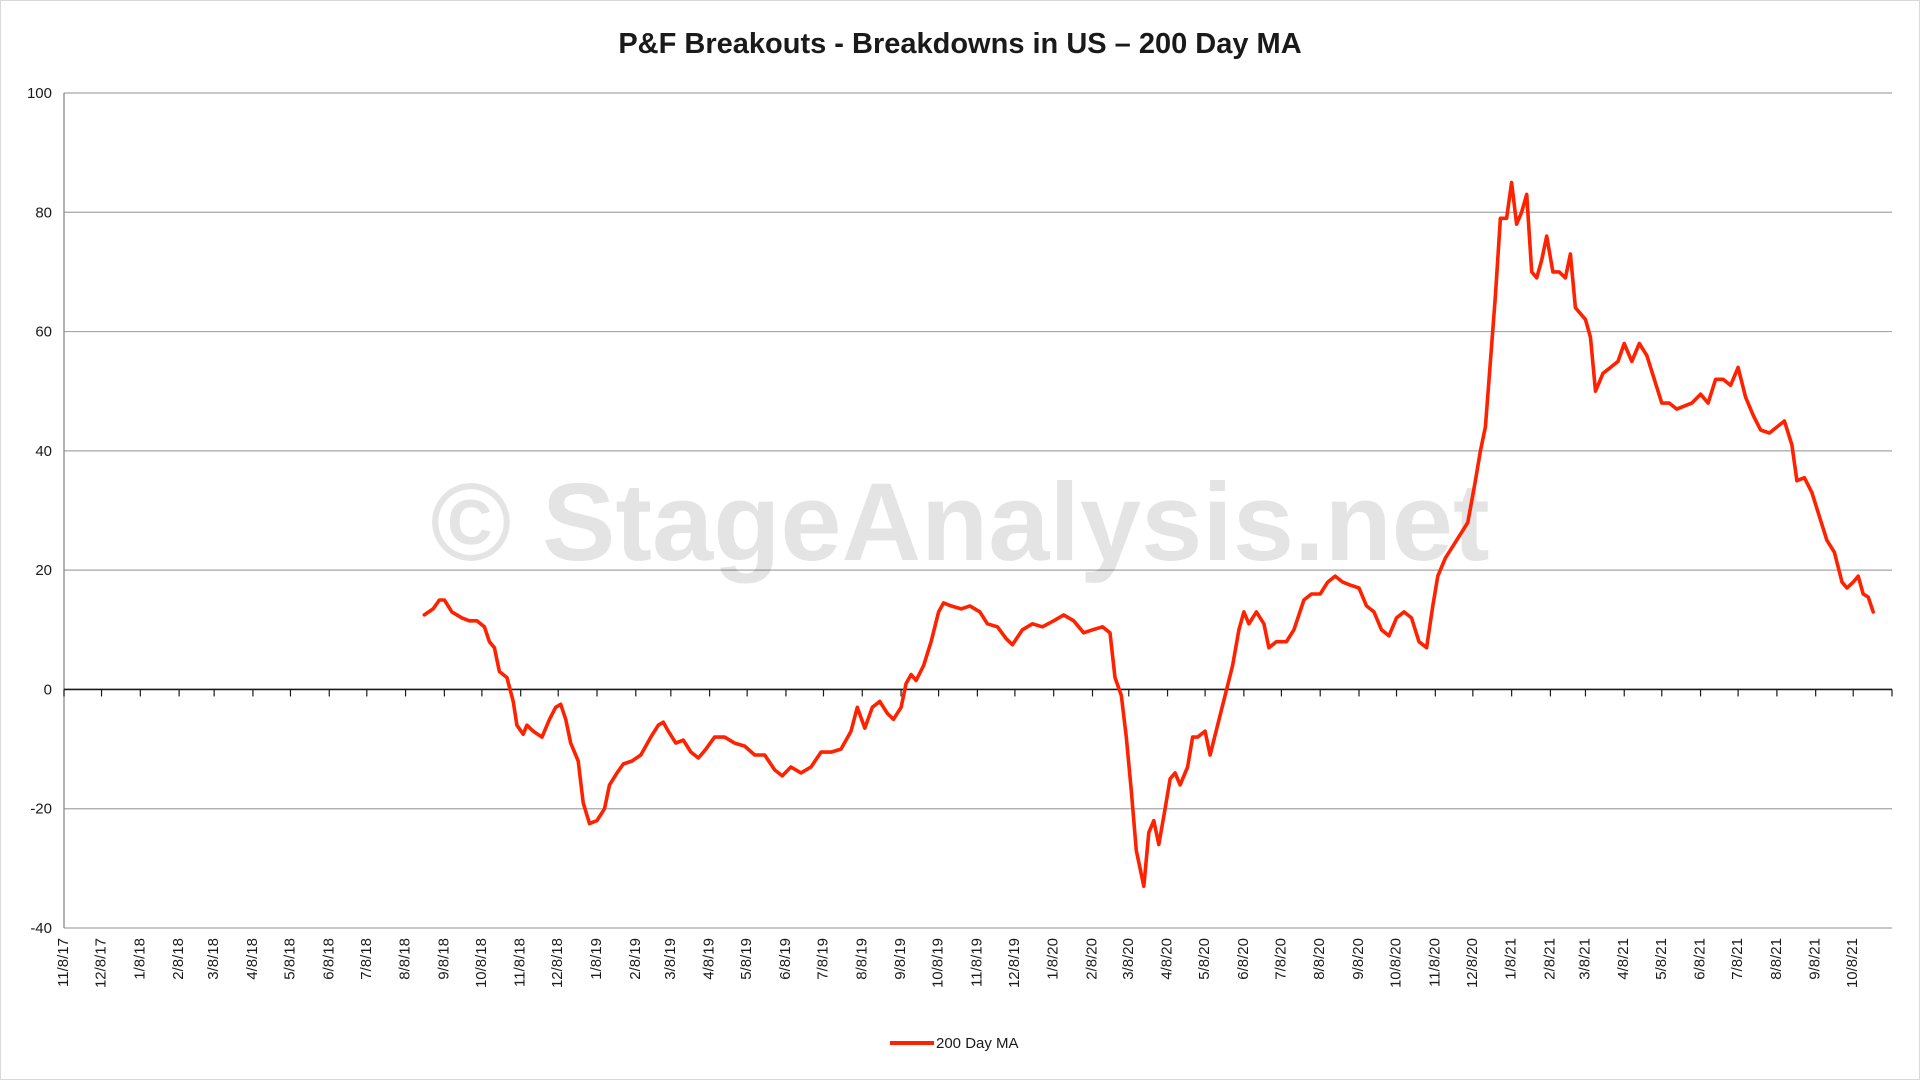  What do you see at coordinates (709, 959) in the screenshot?
I see `x-tick-label: 4/8/19` at bounding box center [709, 959].